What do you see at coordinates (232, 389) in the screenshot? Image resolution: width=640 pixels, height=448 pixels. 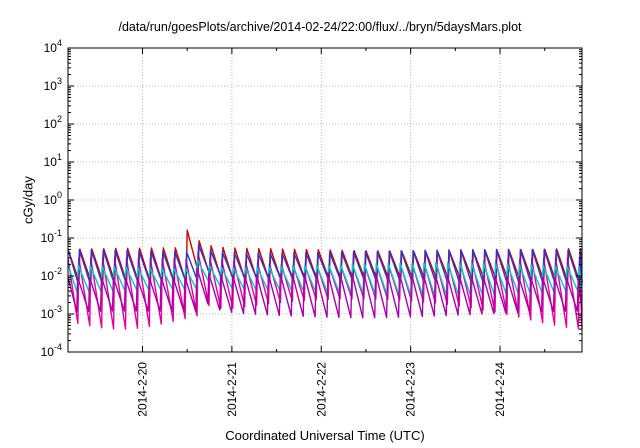 I see `x-tick-label: 2014-2-21` at bounding box center [232, 389].